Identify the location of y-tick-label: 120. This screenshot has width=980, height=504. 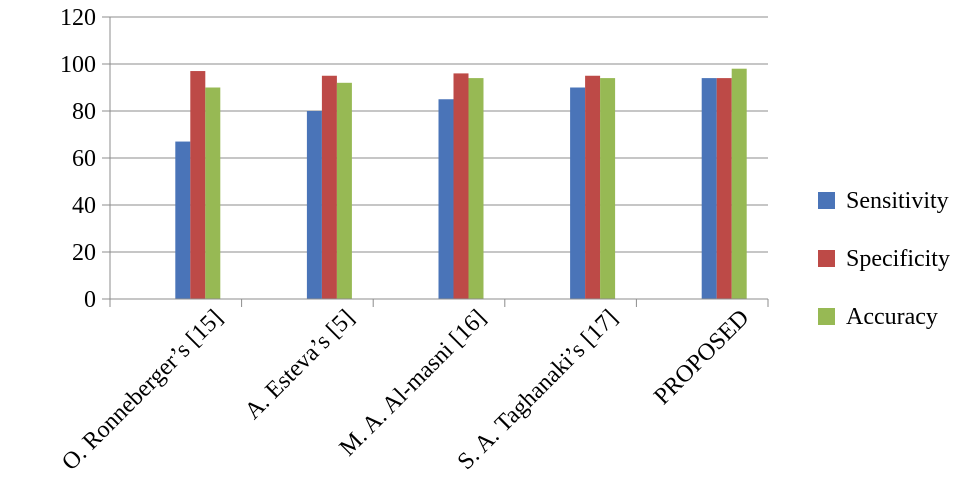
(78, 18).